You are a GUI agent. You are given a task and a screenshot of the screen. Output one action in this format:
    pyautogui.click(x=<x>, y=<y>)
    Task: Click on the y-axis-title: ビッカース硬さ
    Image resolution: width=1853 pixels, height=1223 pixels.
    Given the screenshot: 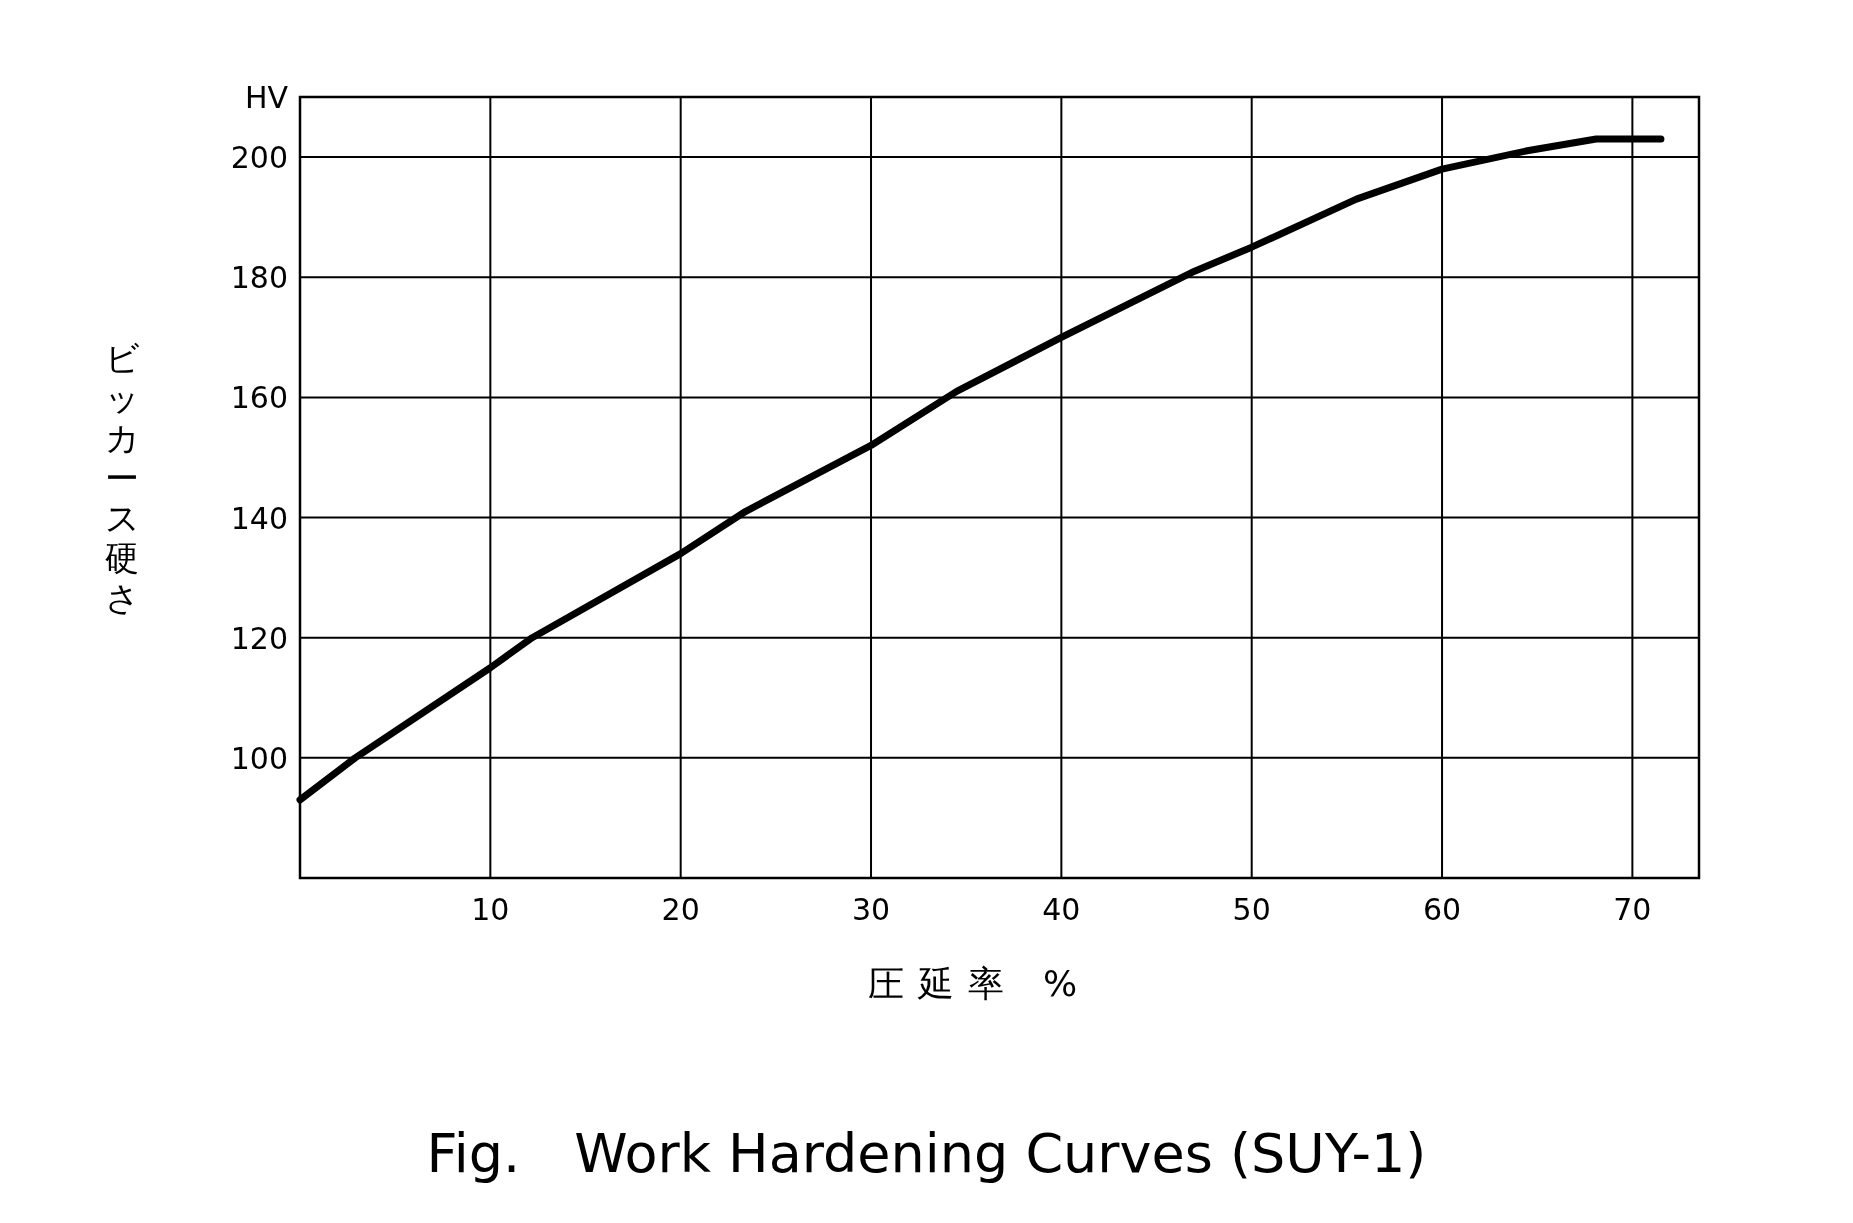 What is the action you would take?
    pyautogui.click(x=122, y=477)
    